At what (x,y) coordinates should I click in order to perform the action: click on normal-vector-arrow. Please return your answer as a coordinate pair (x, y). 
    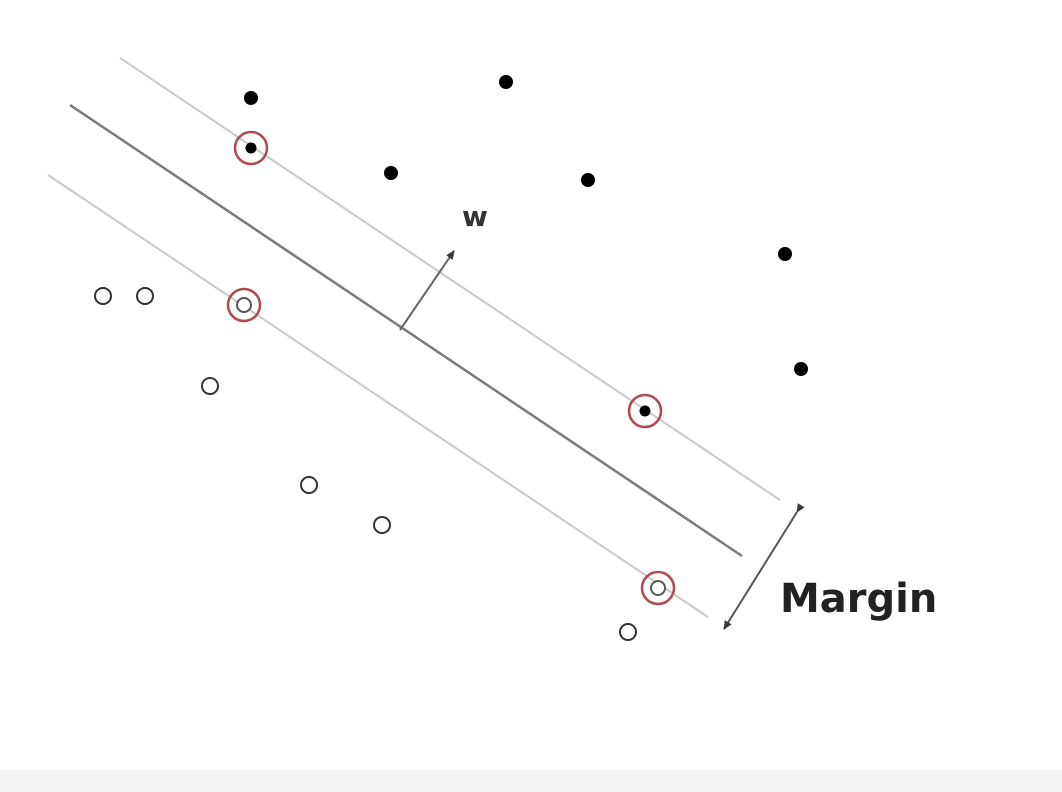
    Looking at the image, I should click on (427, 290).